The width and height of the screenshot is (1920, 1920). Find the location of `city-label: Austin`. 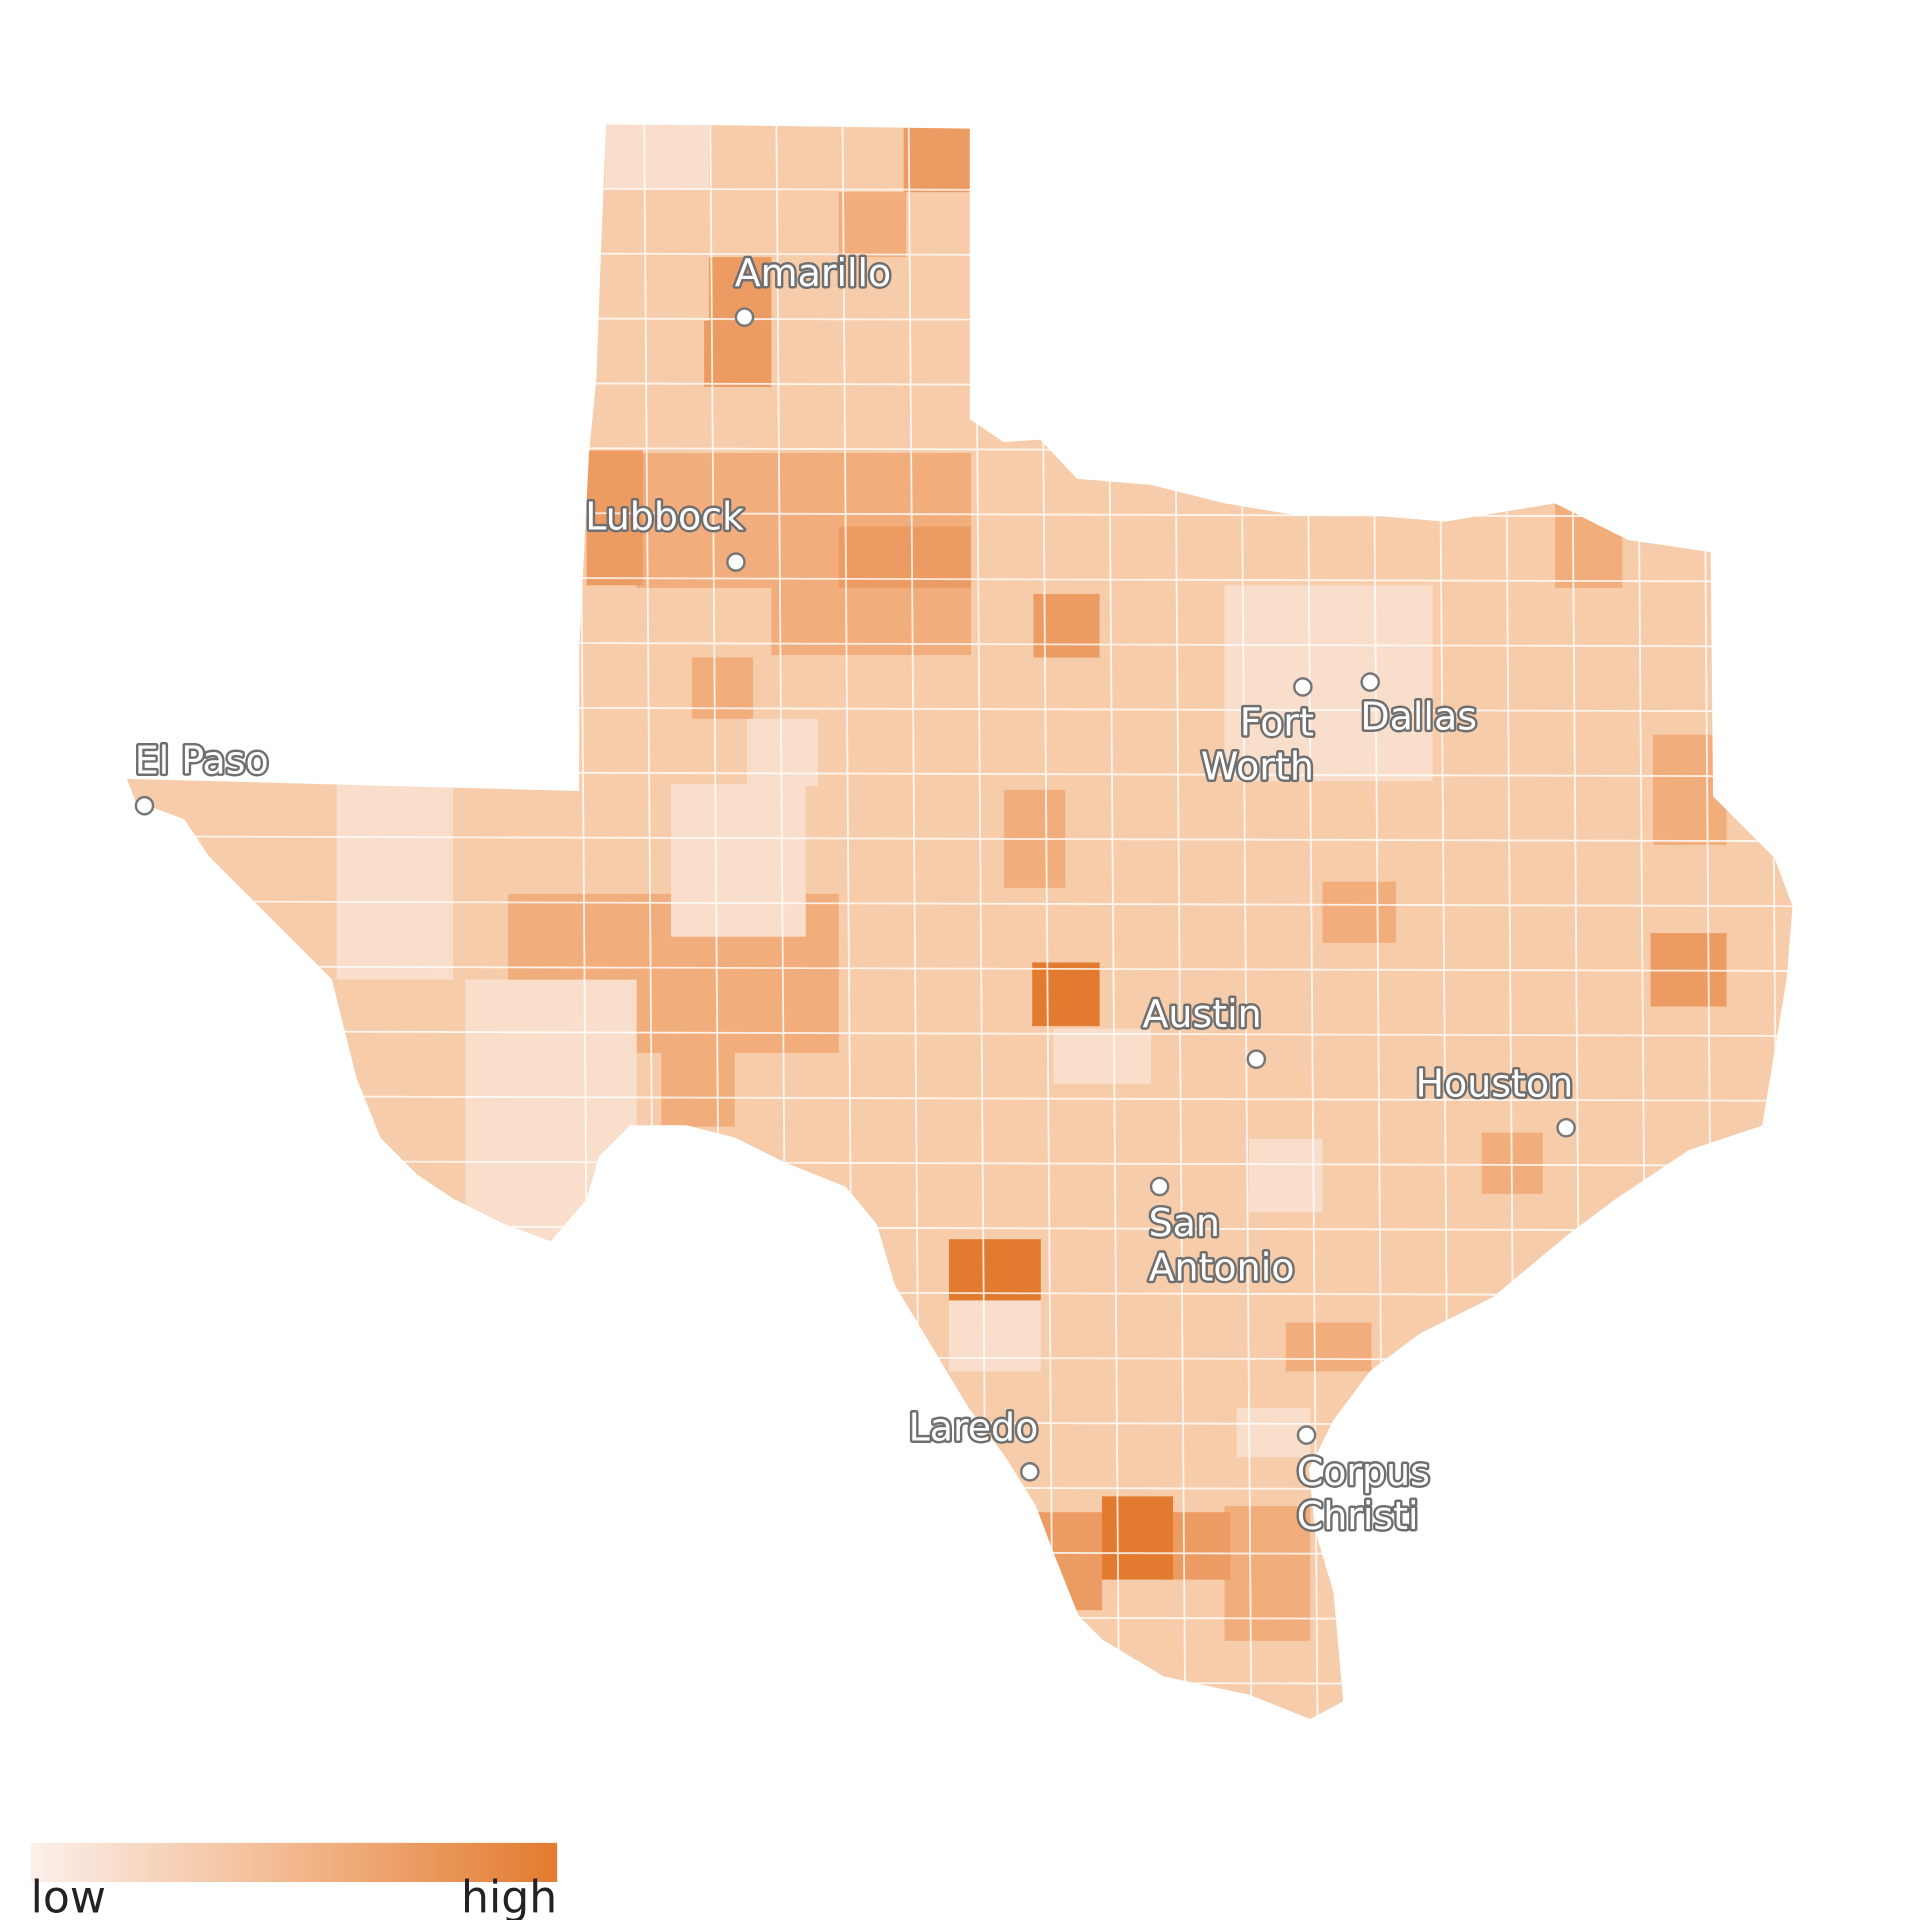

city-label: Austin is located at coordinates (1201, 1014).